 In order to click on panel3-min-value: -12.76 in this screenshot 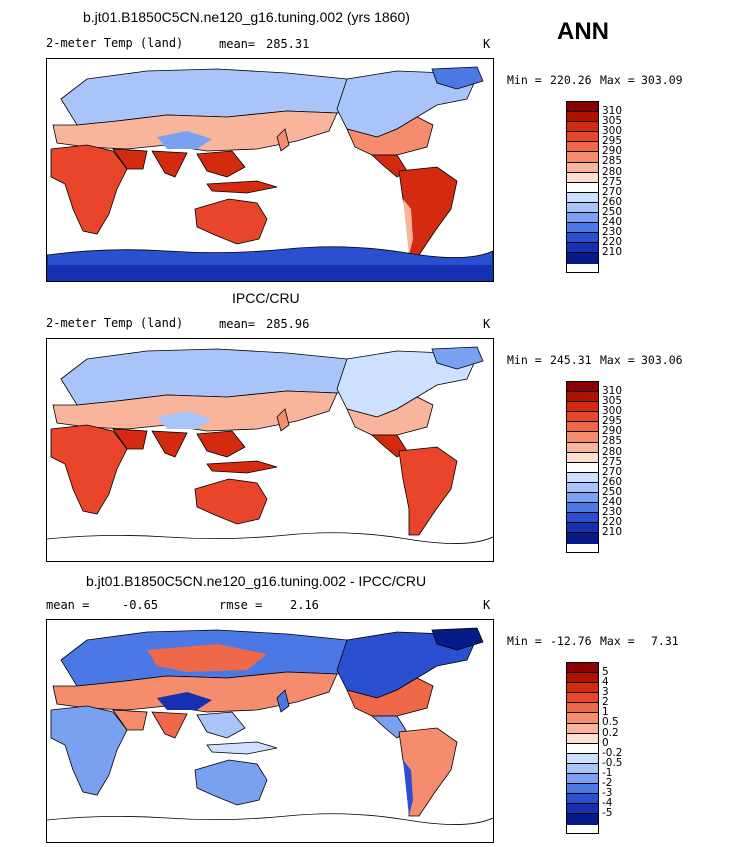, I will do `click(571, 641)`.